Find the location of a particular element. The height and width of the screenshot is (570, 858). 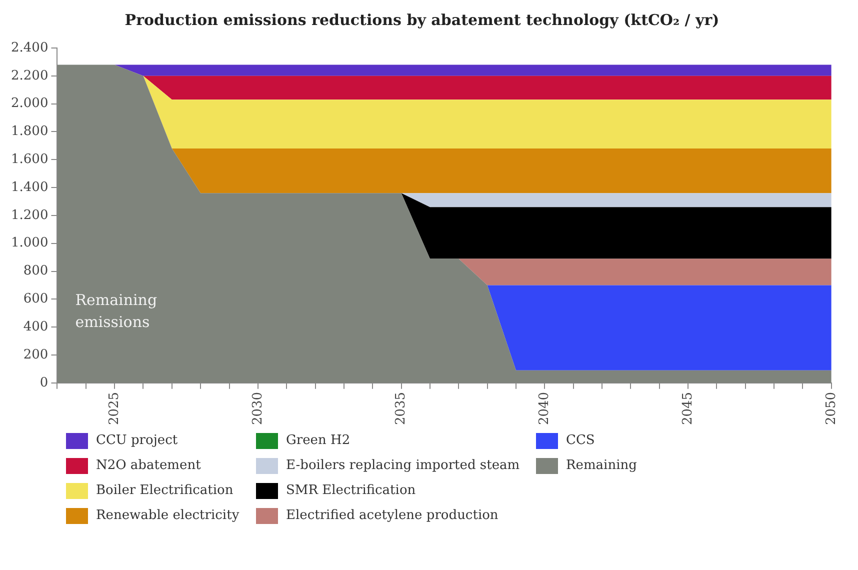

y-tick-label: 400 is located at coordinates (35, 326).